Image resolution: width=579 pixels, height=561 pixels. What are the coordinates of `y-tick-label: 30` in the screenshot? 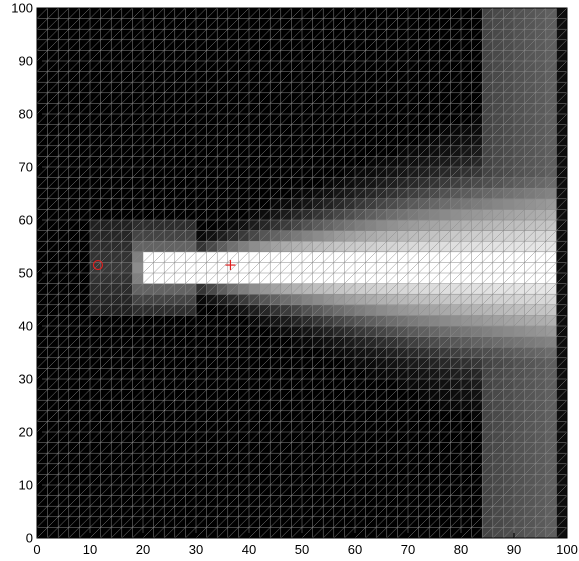 It's located at (26, 379).